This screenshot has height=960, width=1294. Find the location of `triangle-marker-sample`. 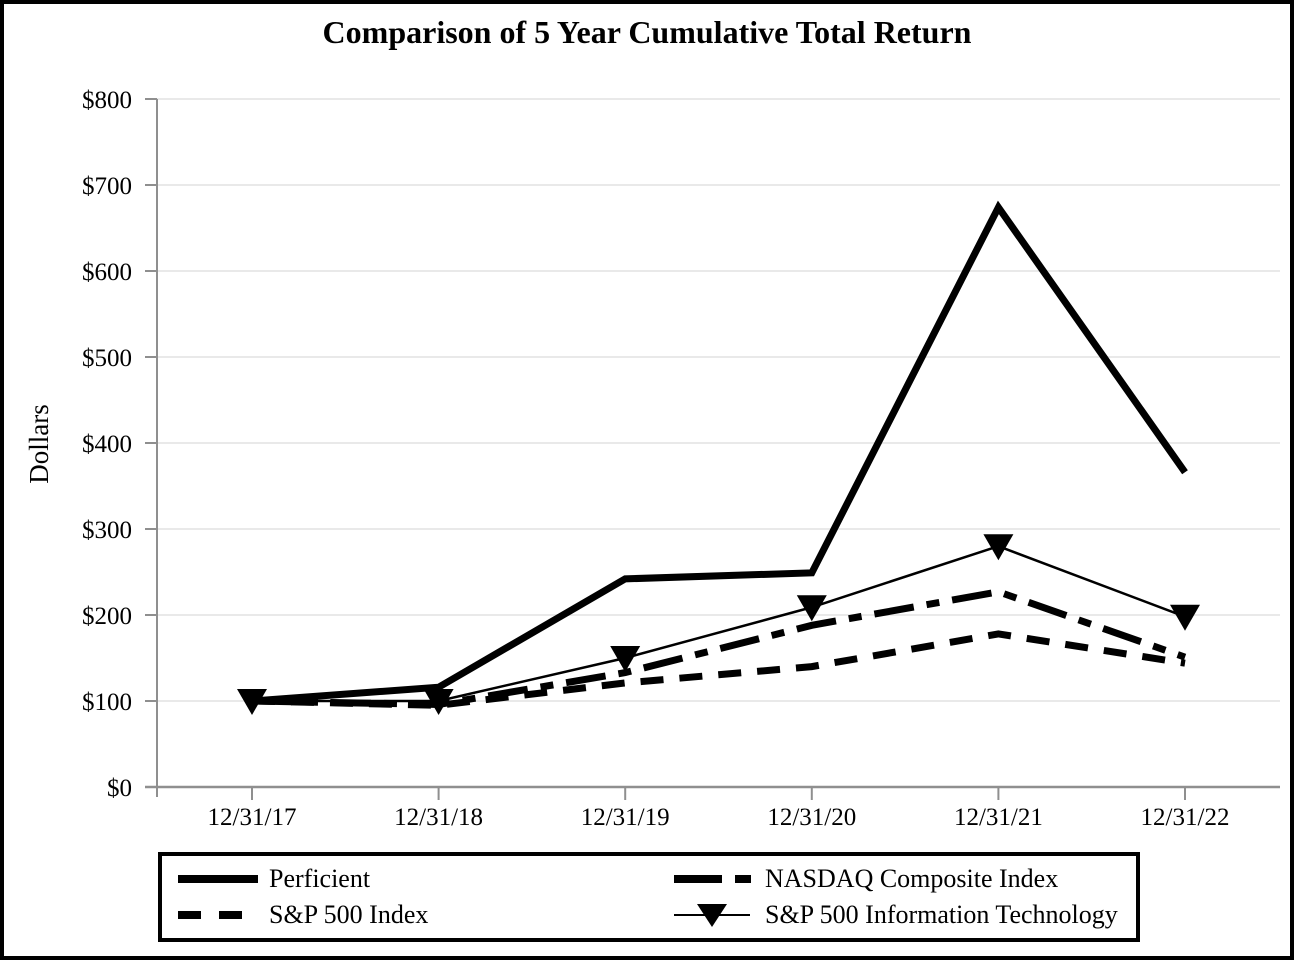

triangle-marker-sample is located at coordinates (712, 915).